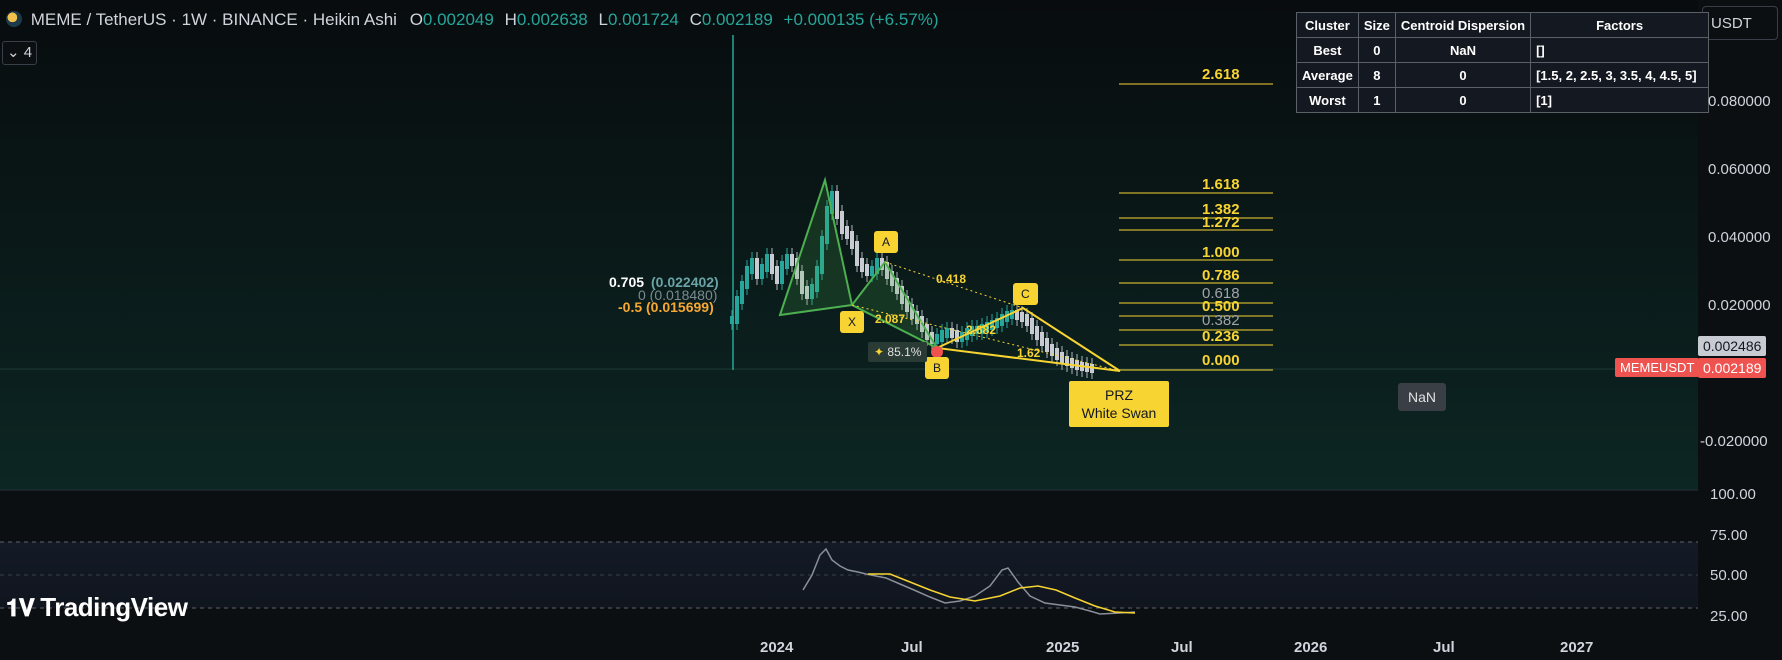  What do you see at coordinates (685, 282) in the screenshot?
I see `retracement-label: (0.022402)` at bounding box center [685, 282].